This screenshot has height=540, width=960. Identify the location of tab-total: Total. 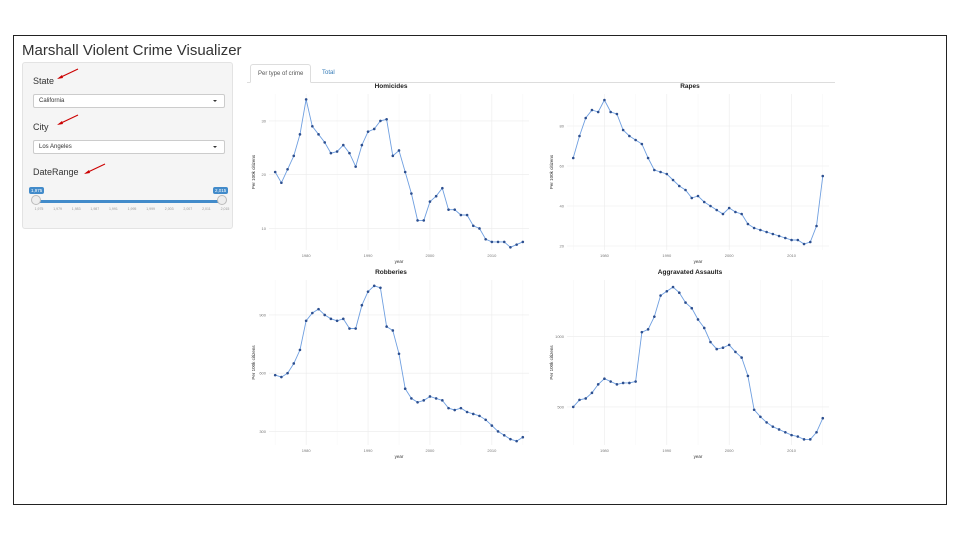
(328, 73).